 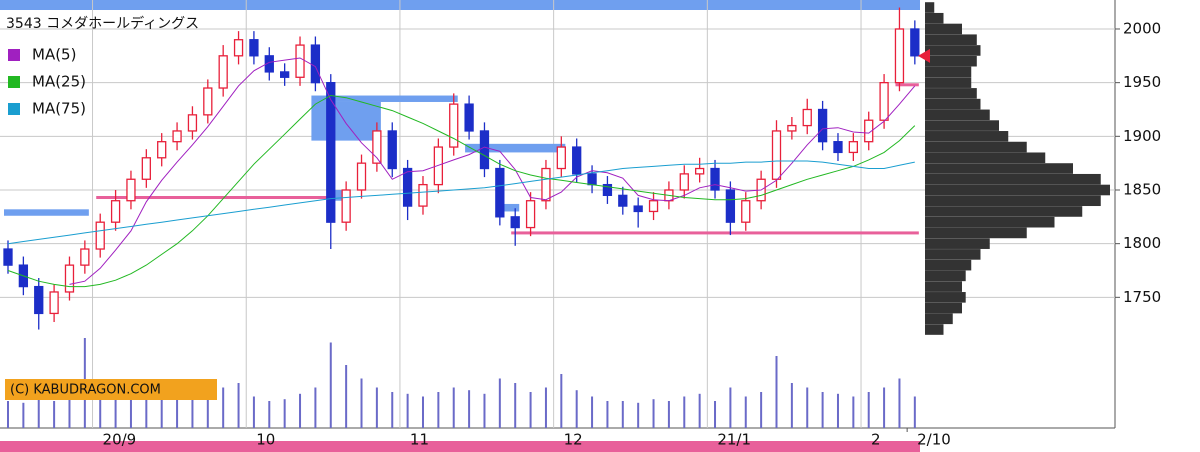 What do you see at coordinates (461, 202) in the screenshot?
I see `ma-line` at bounding box center [461, 202].